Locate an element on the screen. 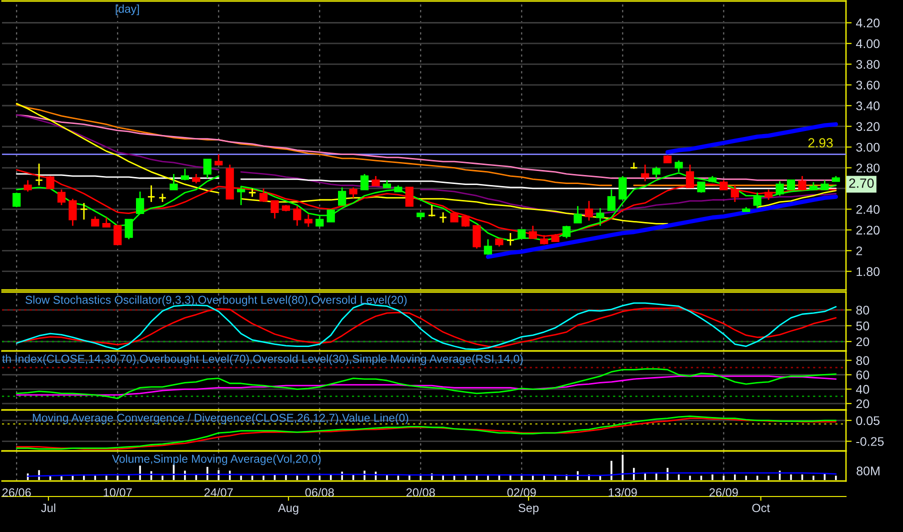 This screenshot has width=903, height=532. chart-title: Volume,Simple Moving Average(Vol,20,0) is located at coordinates (216, 460).